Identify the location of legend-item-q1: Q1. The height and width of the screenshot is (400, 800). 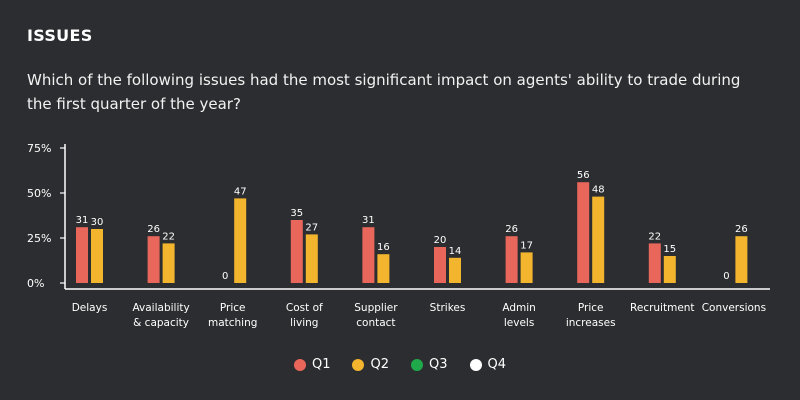
(312, 364).